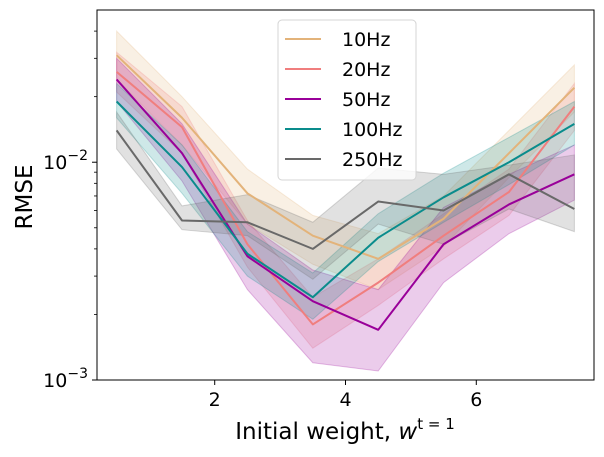 The height and width of the screenshot is (457, 604). I want to click on legend-frame, so click(347, 100).